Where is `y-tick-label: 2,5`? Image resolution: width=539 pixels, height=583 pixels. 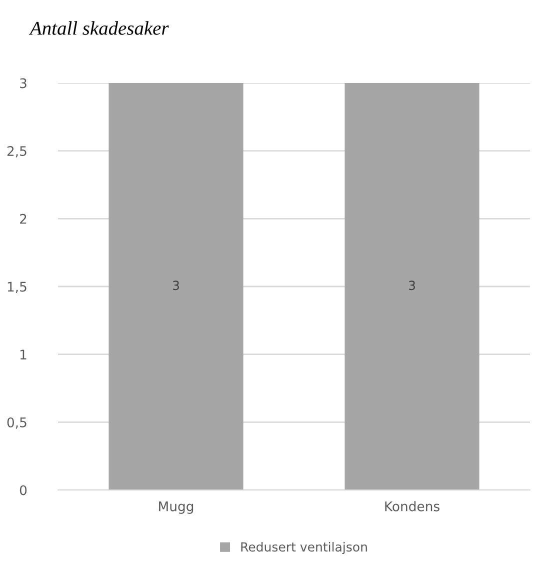 y-tick-label: 2,5 is located at coordinates (16, 152).